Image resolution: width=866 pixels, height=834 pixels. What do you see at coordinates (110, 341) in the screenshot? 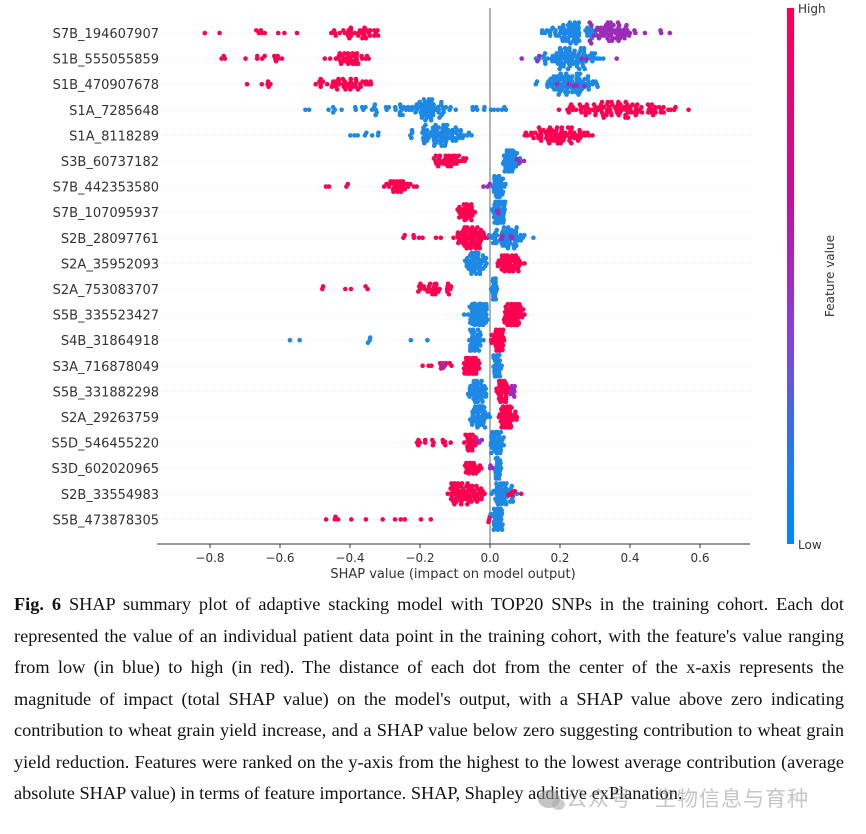
I see `feature-label: S4B_31864918` at bounding box center [110, 341].